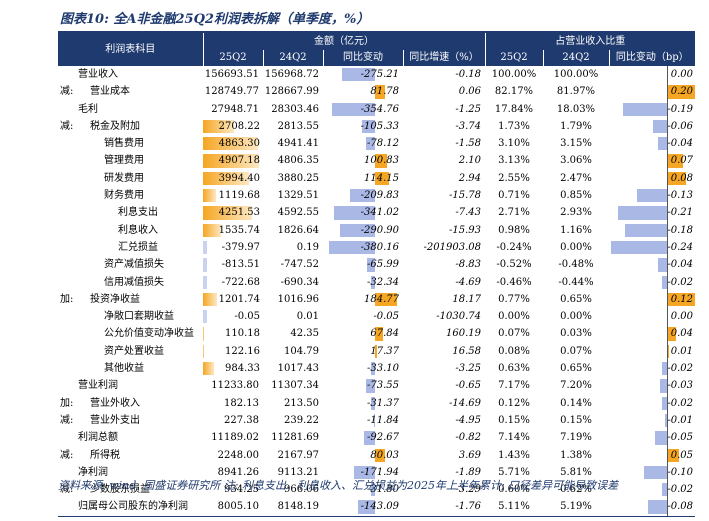  What do you see at coordinates (298, 178) in the screenshot?
I see `value-24q2: 3880.25` at bounding box center [298, 178].